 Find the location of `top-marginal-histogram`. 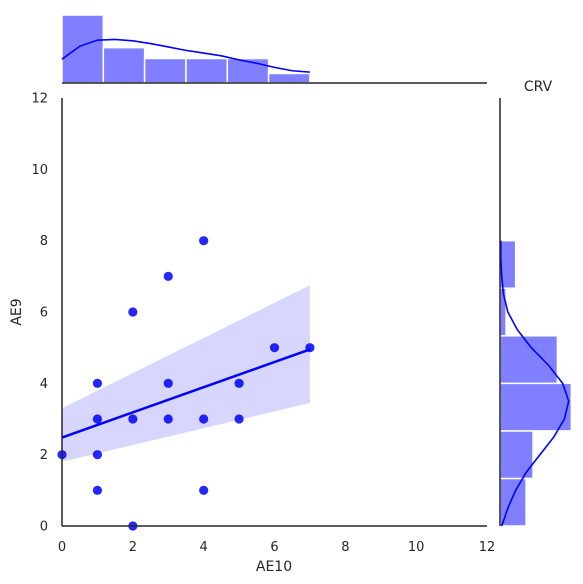

top-marginal-histogram is located at coordinates (274, 49).